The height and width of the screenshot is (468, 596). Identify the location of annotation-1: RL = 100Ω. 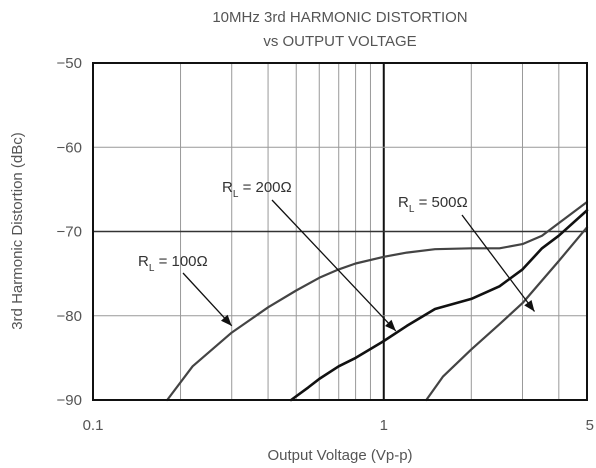
(185, 290).